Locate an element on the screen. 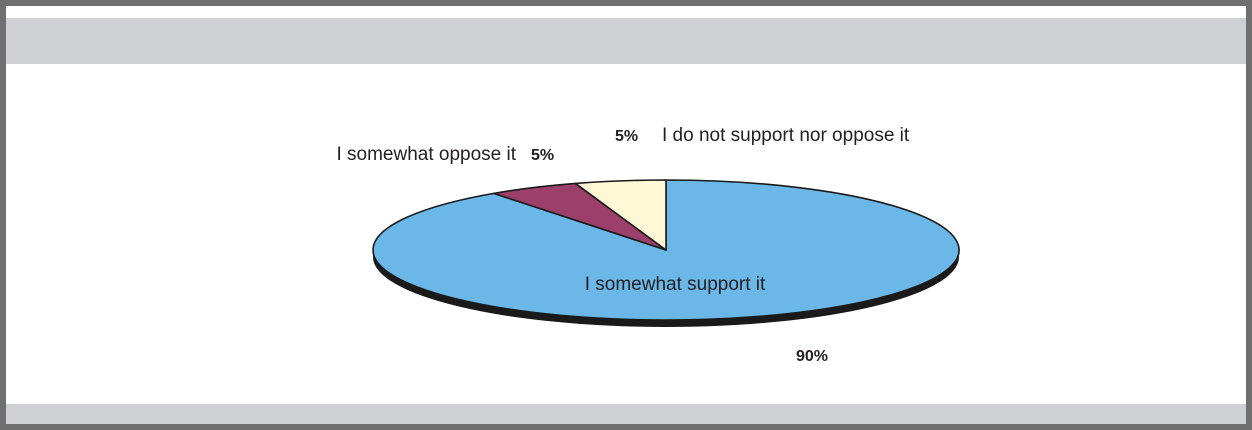 This screenshot has height=430, width=1252. value-label-neutral: 5% is located at coordinates (626, 136).